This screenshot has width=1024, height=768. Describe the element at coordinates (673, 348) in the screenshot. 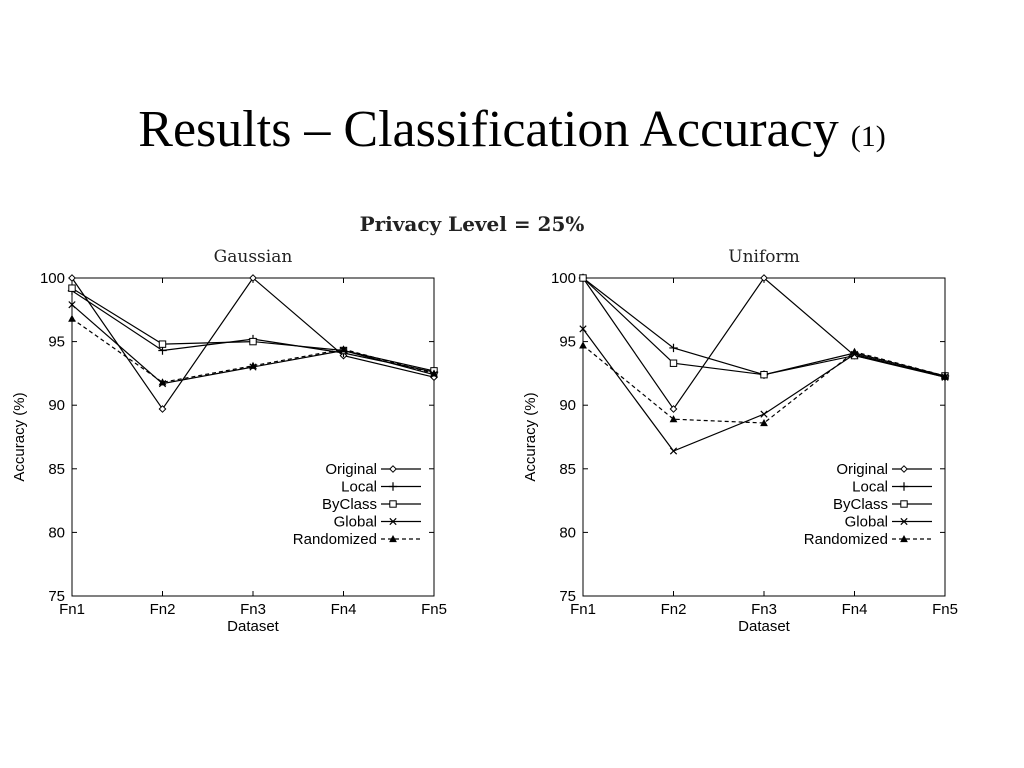

I see `data-point-local` at that location.